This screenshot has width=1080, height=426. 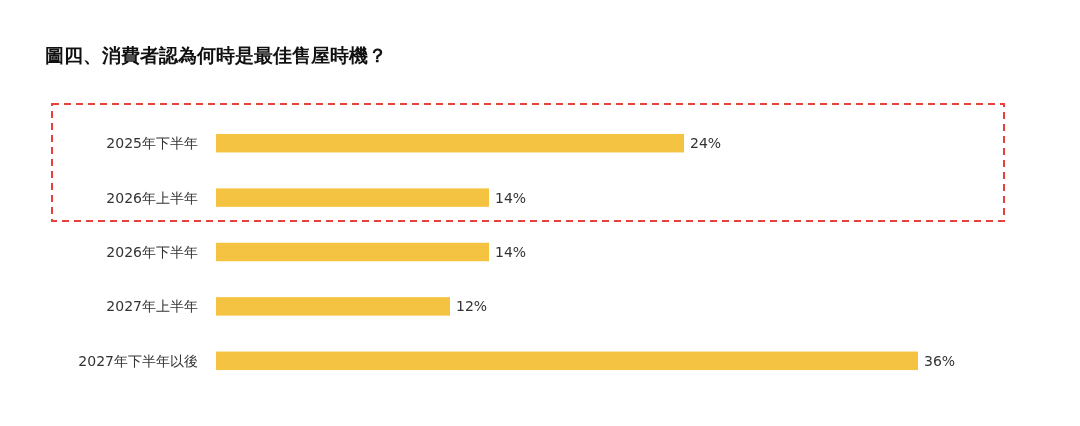 What do you see at coordinates (940, 360) in the screenshot?
I see `data-label: 36%` at bounding box center [940, 360].